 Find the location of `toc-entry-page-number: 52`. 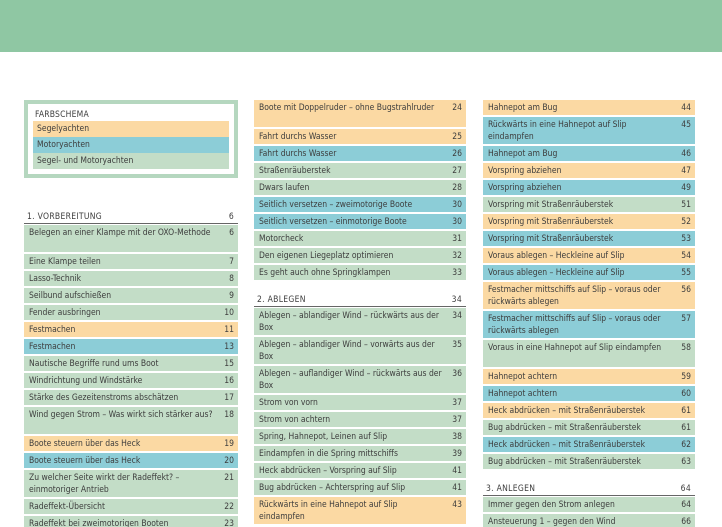

toc-entry-page-number: 52 is located at coordinates (686, 222).